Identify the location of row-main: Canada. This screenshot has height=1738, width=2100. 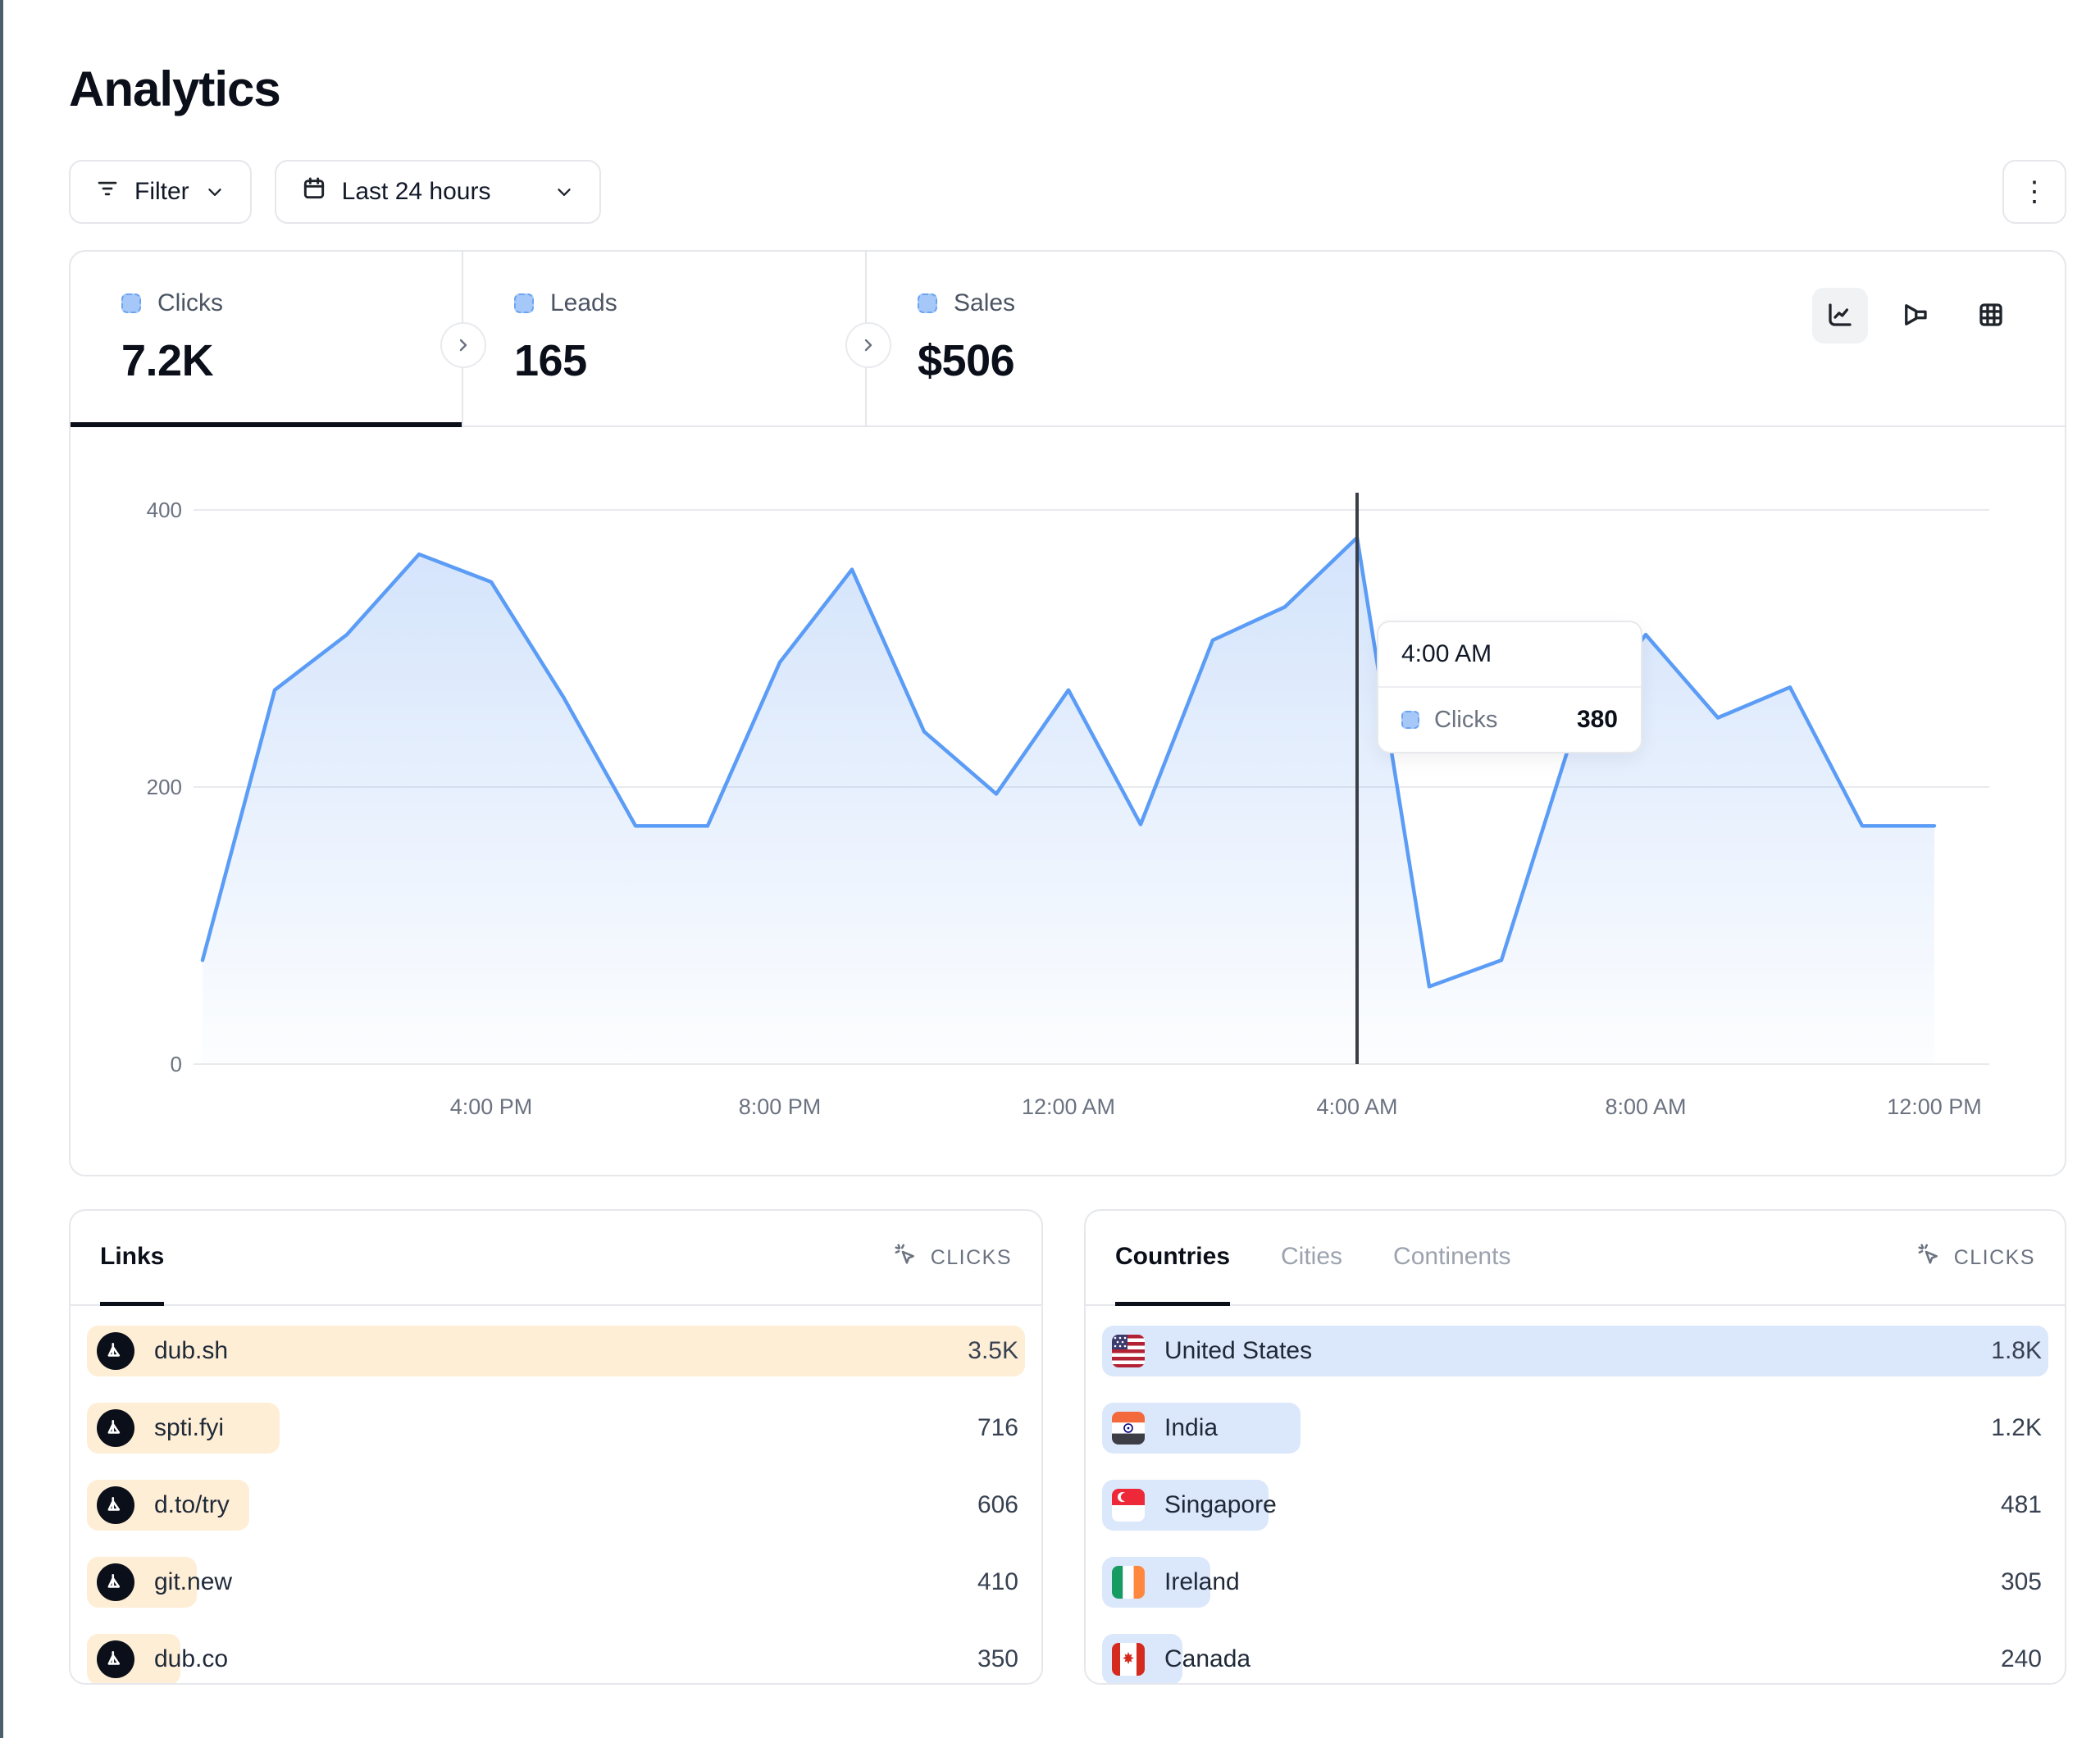
(1176, 1659).